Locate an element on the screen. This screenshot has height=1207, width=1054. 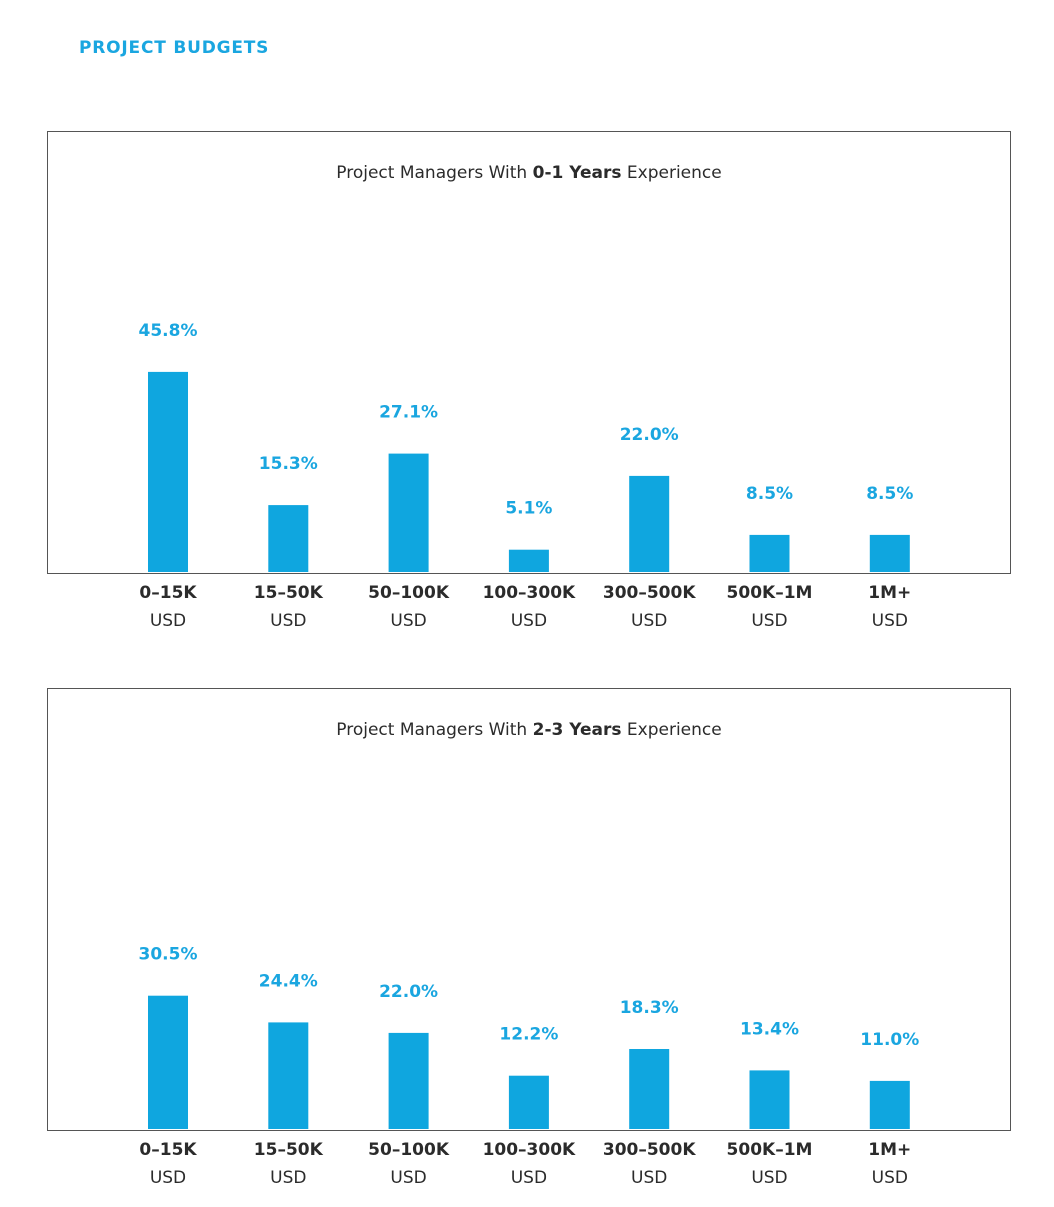
chart-title-part: 0-1 Years is located at coordinates (577, 173).